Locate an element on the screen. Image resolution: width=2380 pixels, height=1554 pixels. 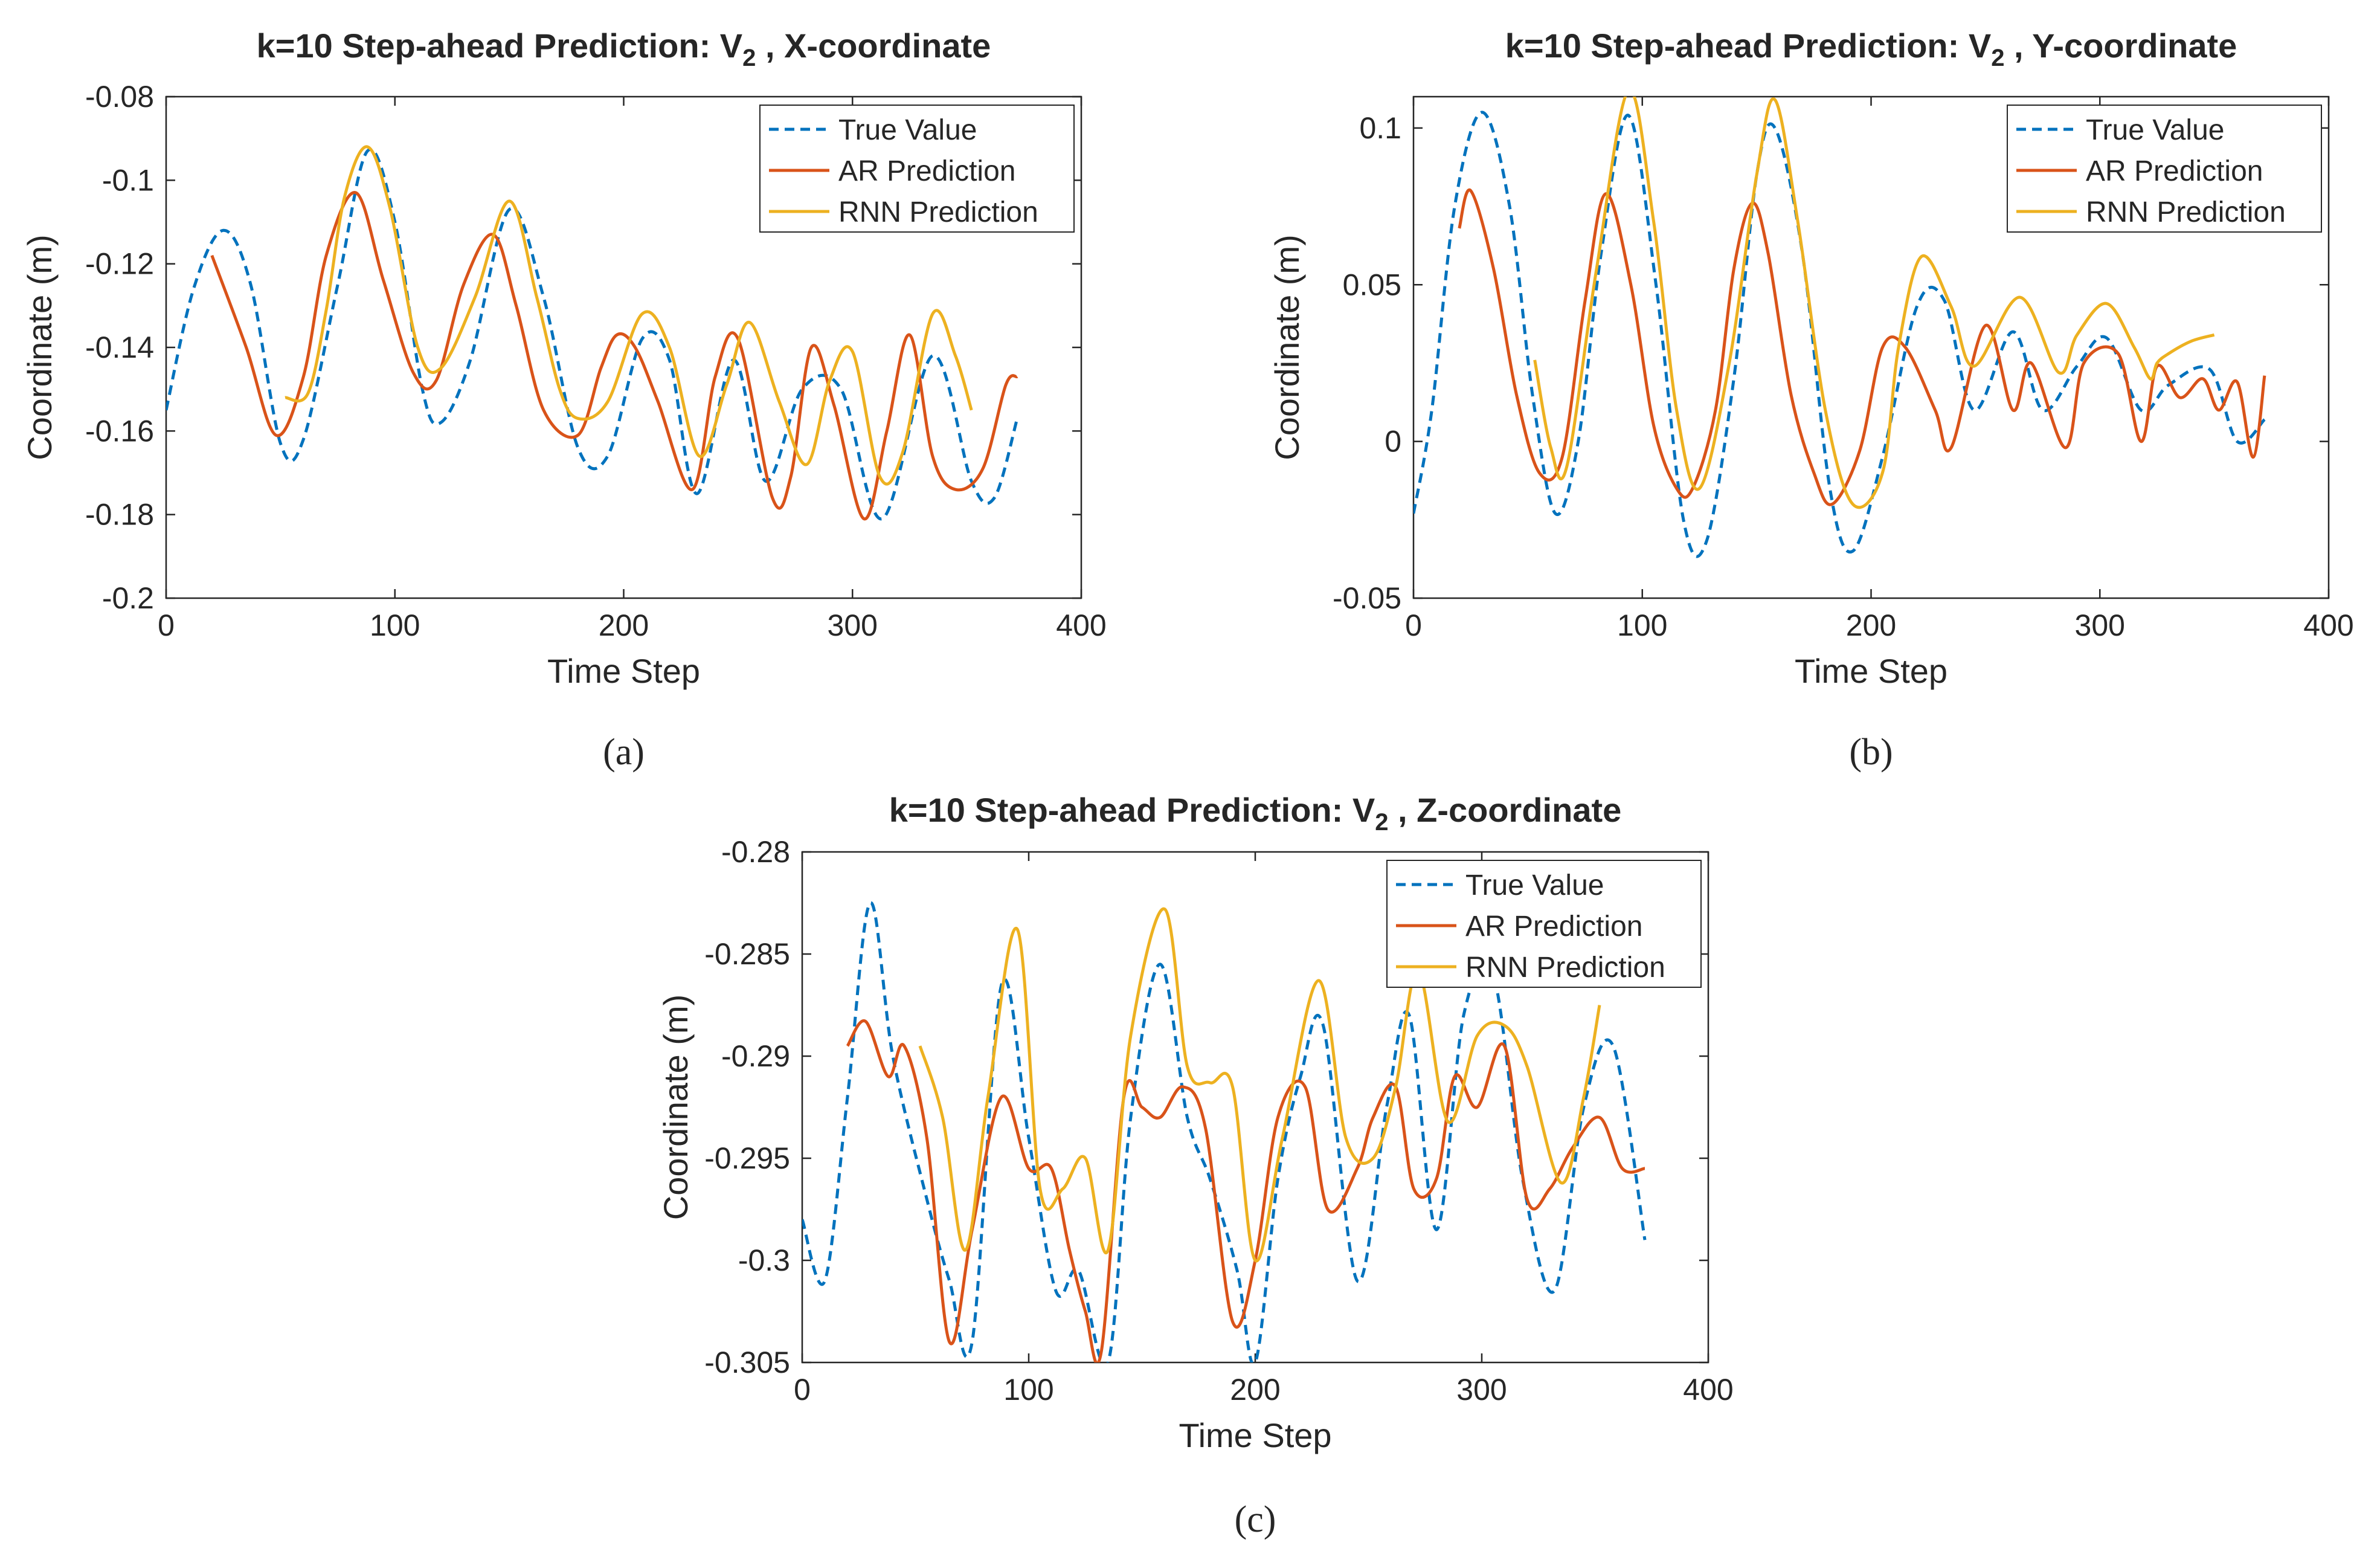
y-tick-label: 0 is located at coordinates (1393, 442).